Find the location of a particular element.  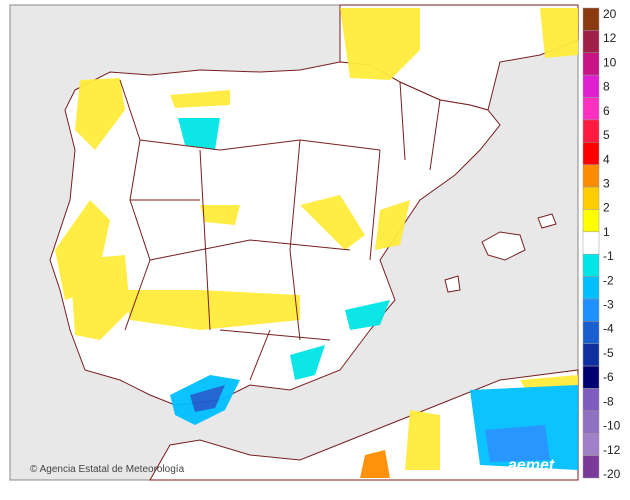

colorbar-label: 10 is located at coordinates (610, 62).